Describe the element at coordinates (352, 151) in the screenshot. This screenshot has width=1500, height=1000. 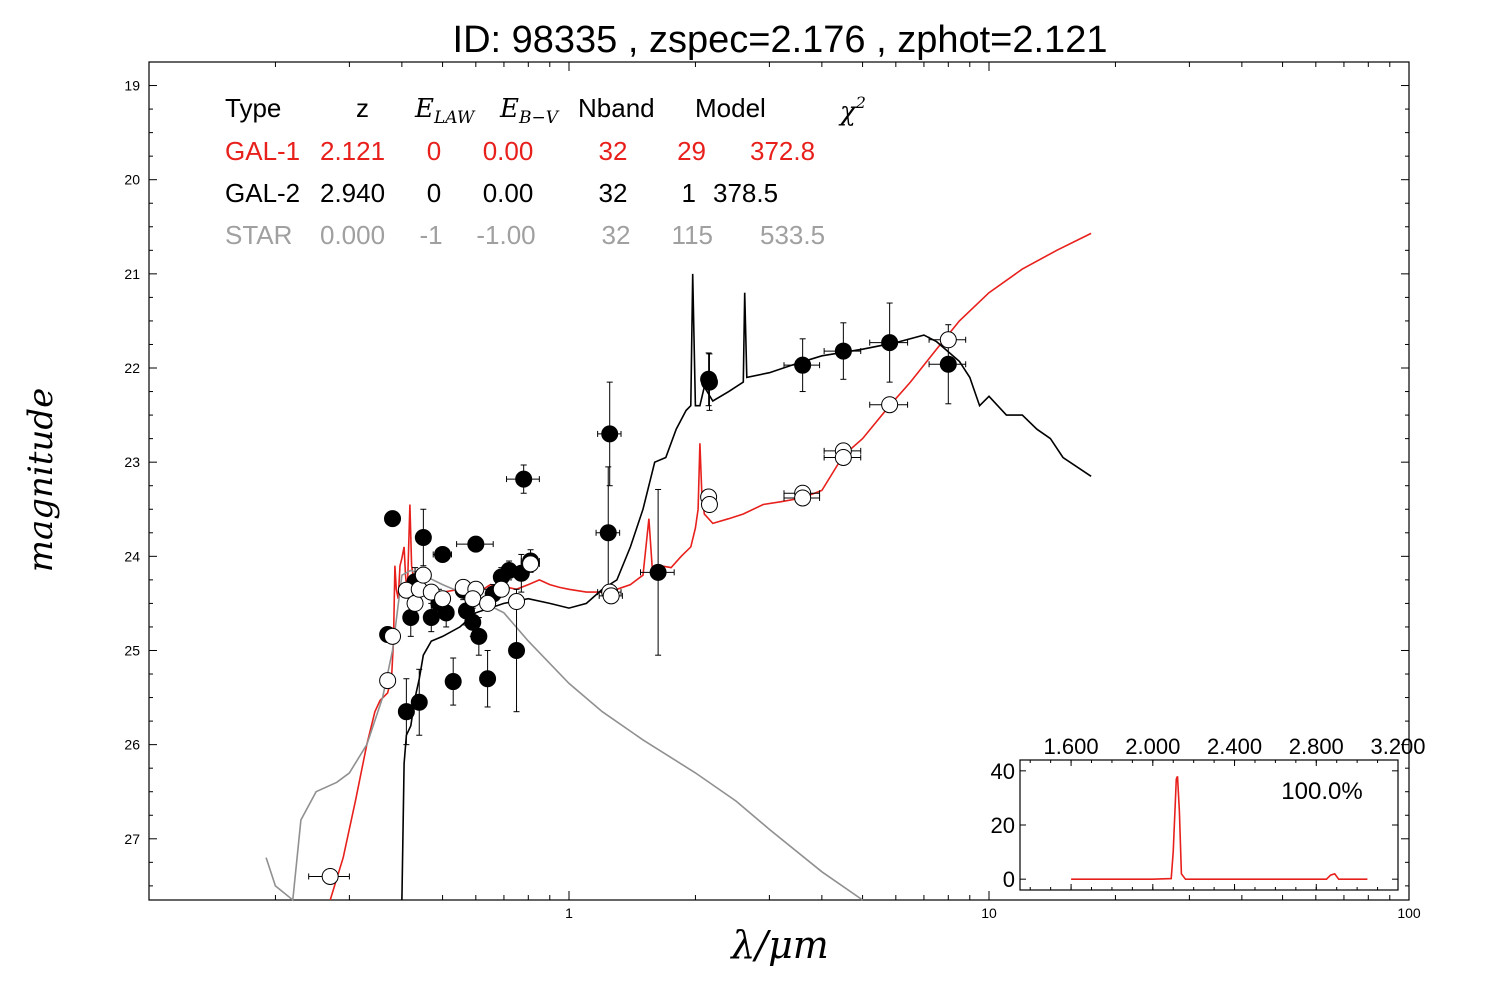
I see `row-z: 2.121` at that location.